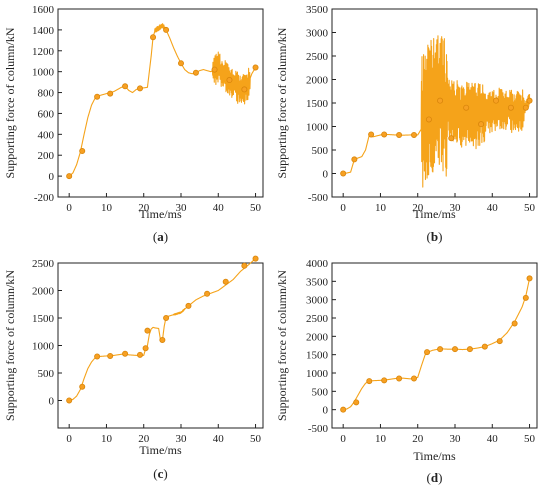 This screenshot has width=550, height=491. What do you see at coordinates (435, 477) in the screenshot?
I see `panel-label: (d)` at bounding box center [435, 477].